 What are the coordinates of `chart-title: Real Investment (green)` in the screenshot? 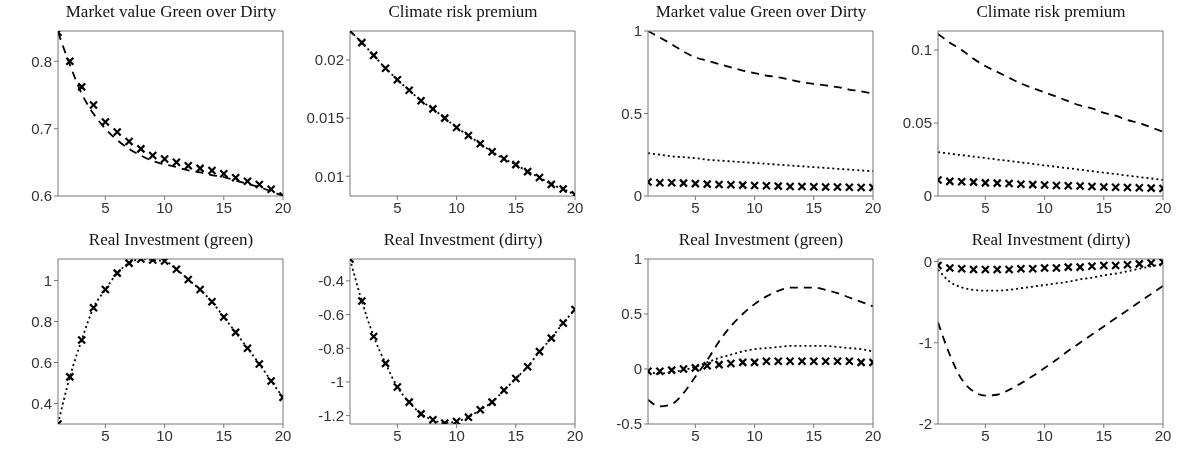 It's located at (761, 240).